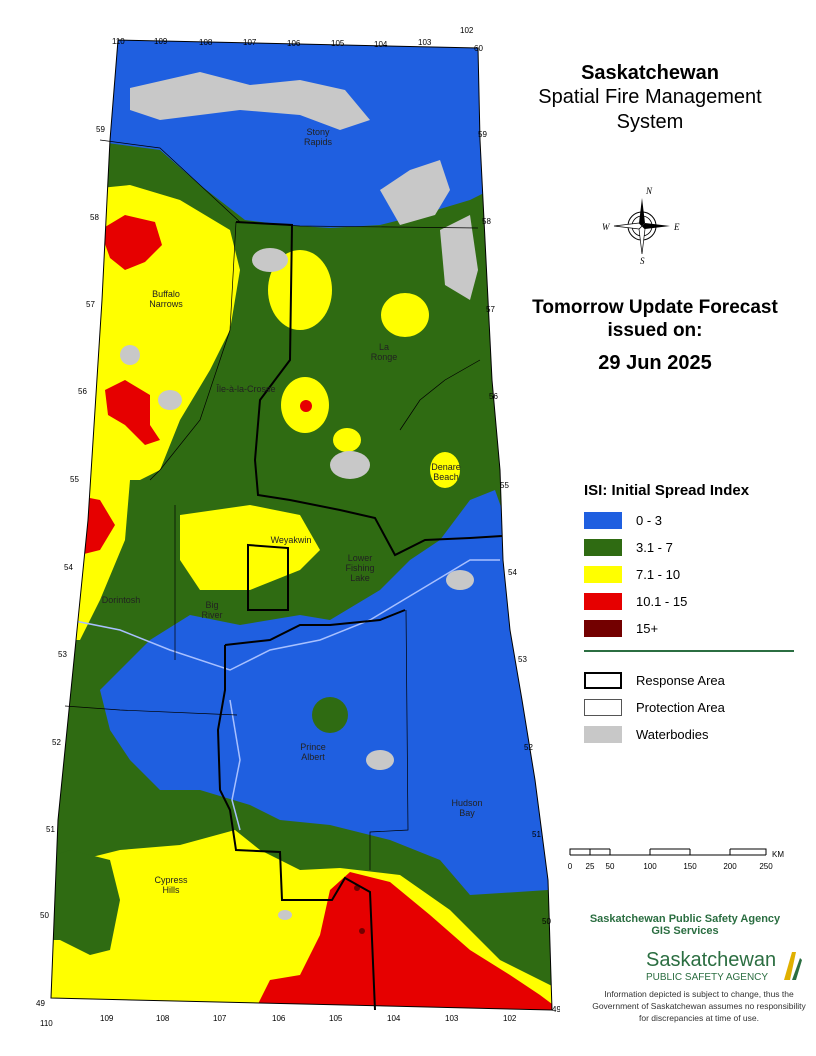 The image size is (816, 1056). What do you see at coordinates (694, 574) in the screenshot?
I see `legend-item: 7.1 - 10` at bounding box center [694, 574].